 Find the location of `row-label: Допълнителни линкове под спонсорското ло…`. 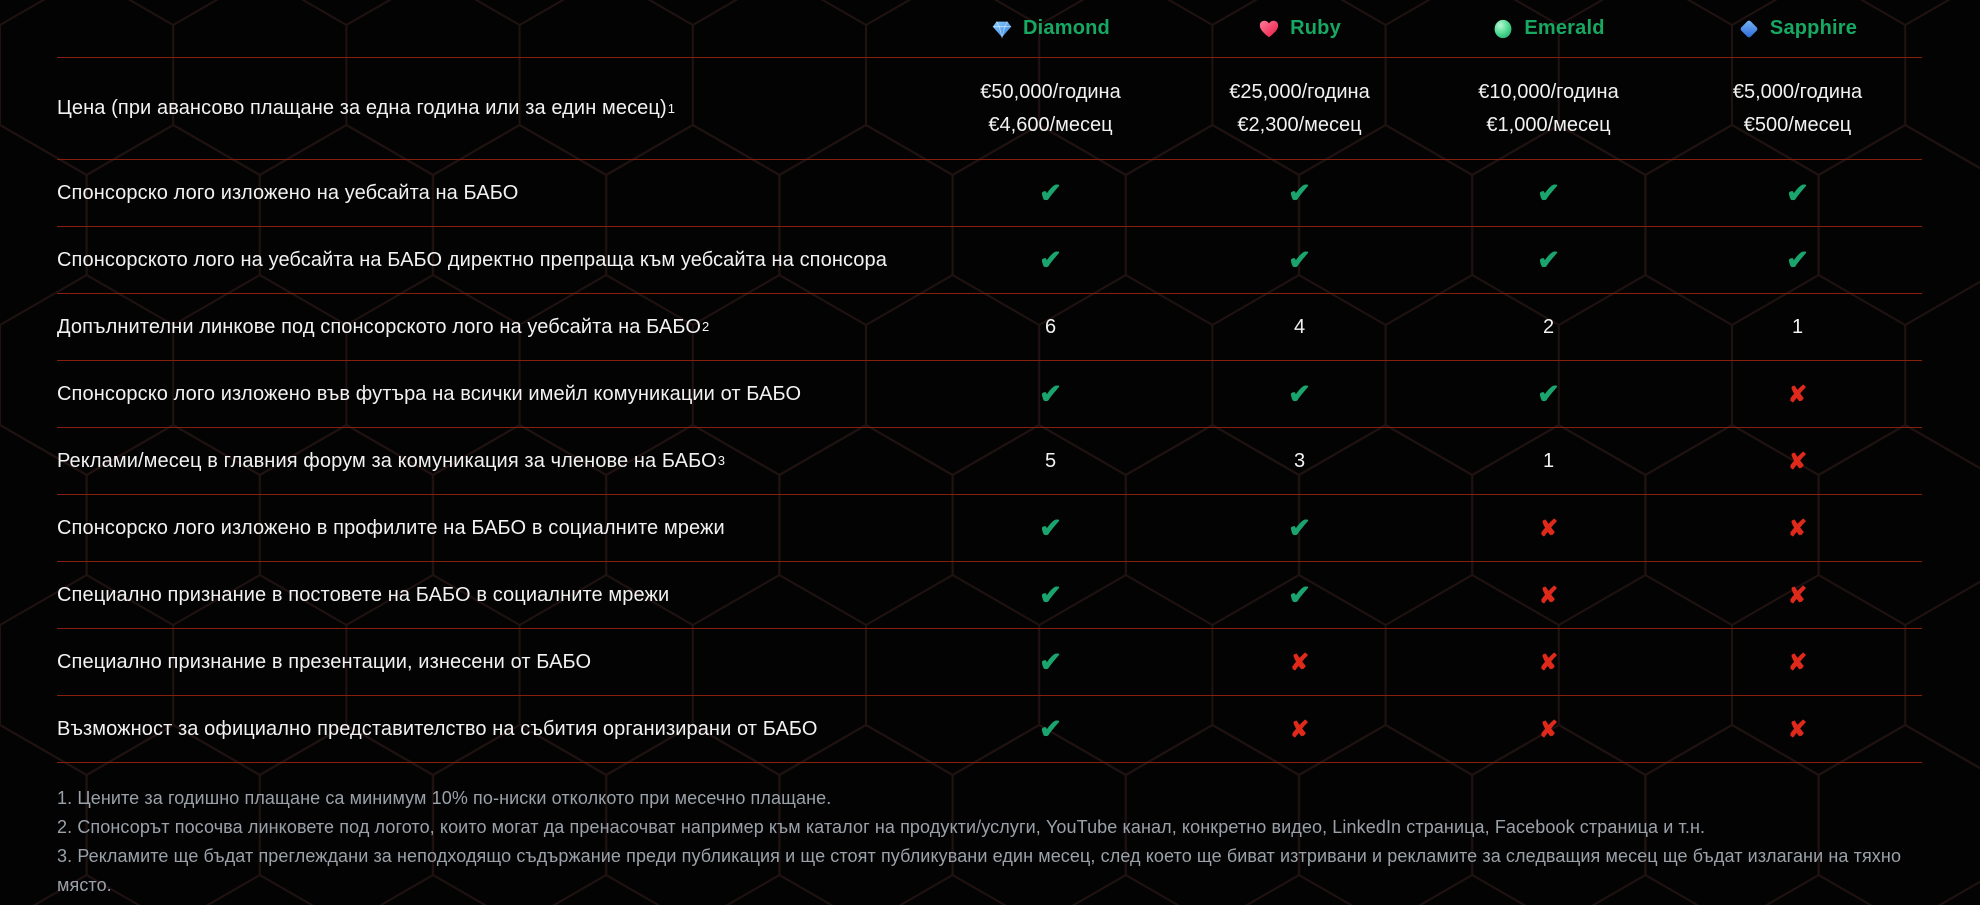

row-label: Допълнителни линкове под спонсорското ло… is located at coordinates (383, 326).